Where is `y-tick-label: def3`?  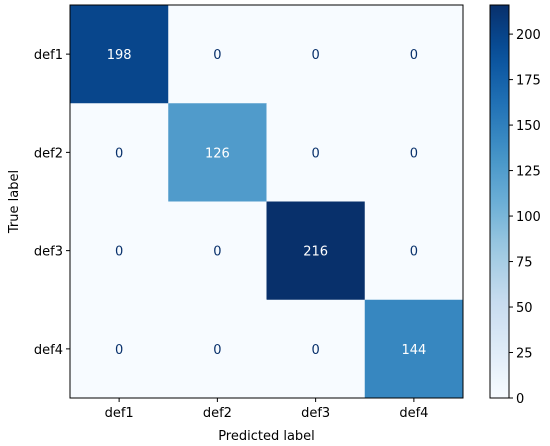
y-tick-label: def3 is located at coordinates (48, 252).